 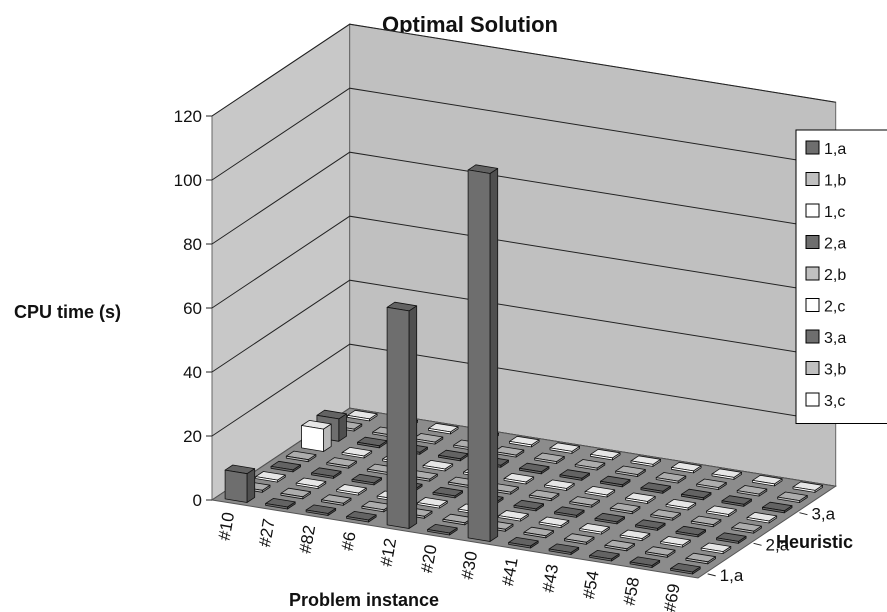 What do you see at coordinates (823, 514) in the screenshot?
I see `depth-tick-label: 3,a` at bounding box center [823, 514].